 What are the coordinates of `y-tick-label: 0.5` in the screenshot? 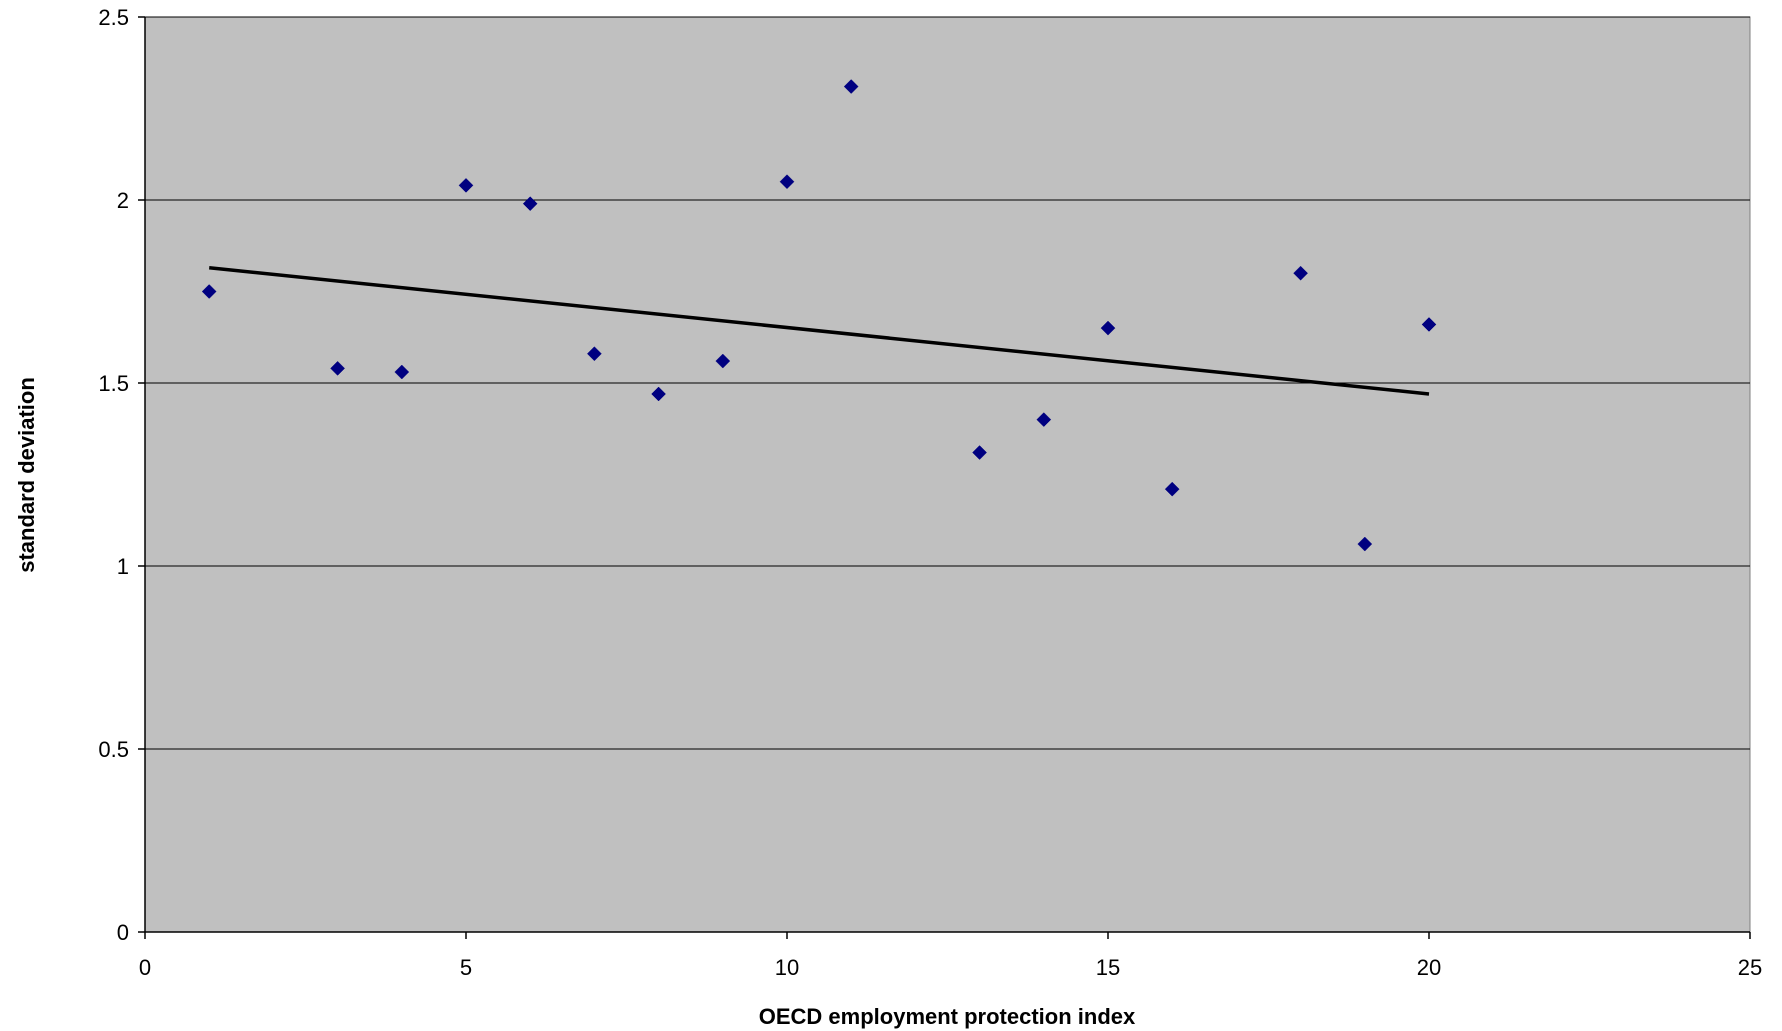 It's located at (113, 749).